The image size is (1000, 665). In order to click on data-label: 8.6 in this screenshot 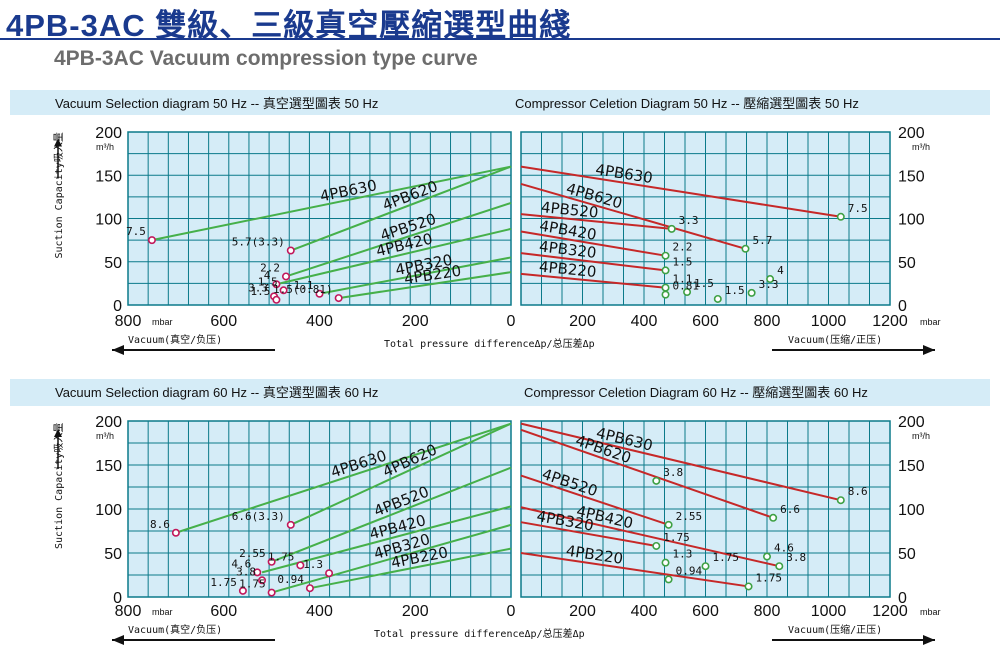, I will do `click(160, 524)`.